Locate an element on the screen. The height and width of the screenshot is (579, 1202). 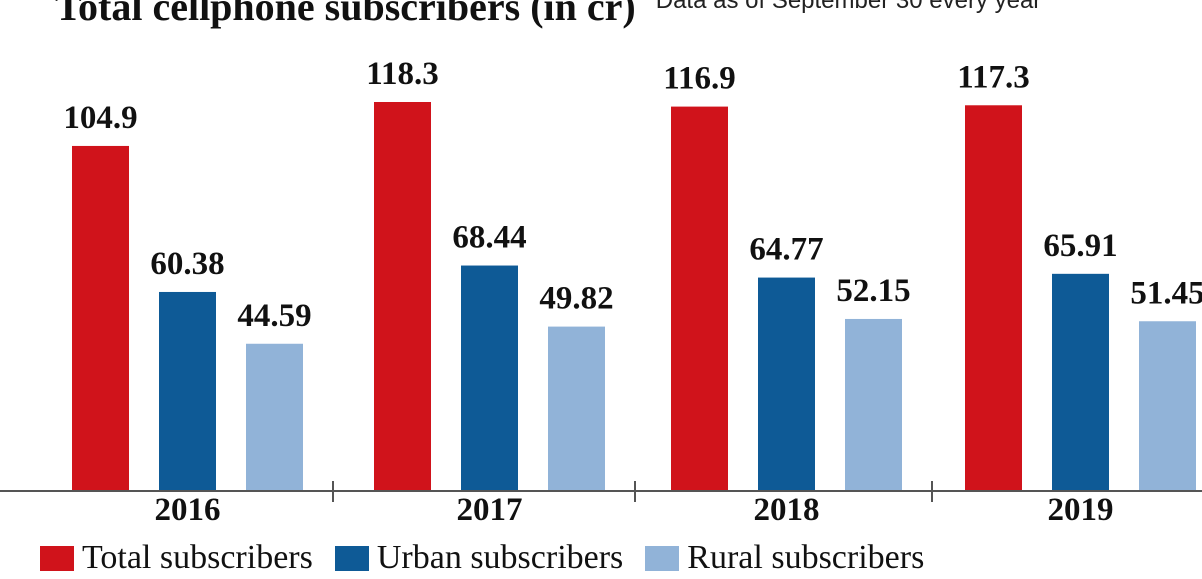
legend-label-total: Total subscribers is located at coordinates (197, 557).